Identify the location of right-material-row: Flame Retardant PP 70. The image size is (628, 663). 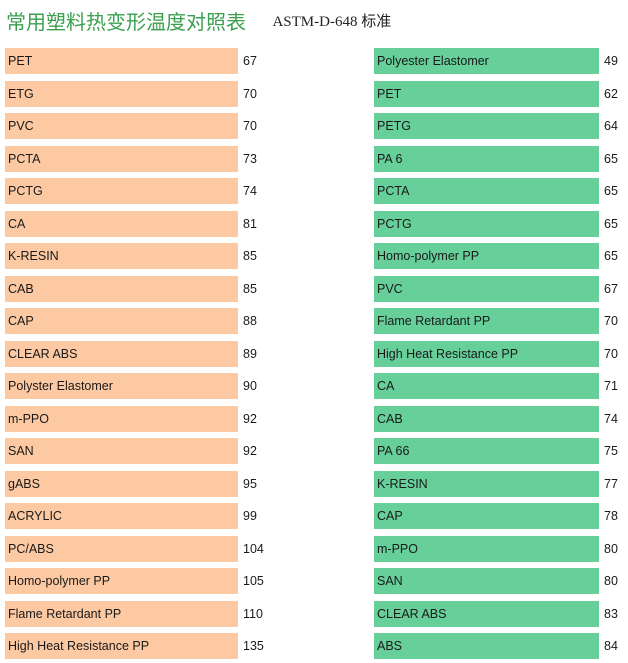
(499, 321).